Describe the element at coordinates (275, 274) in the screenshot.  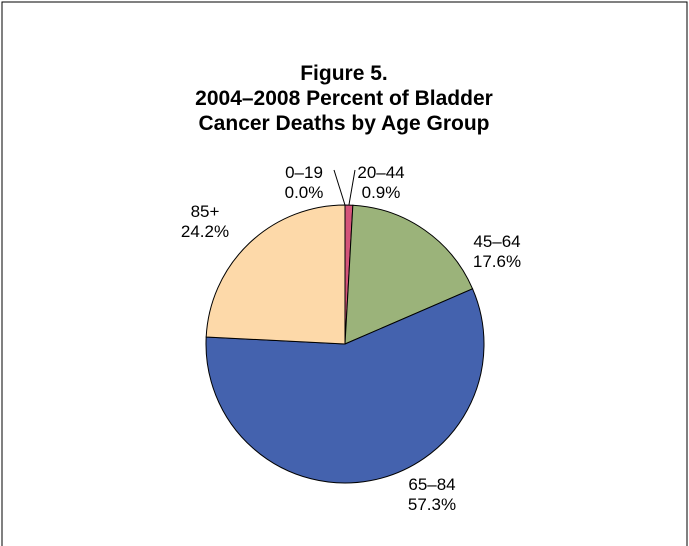
I see `pie-slice-85-` at that location.